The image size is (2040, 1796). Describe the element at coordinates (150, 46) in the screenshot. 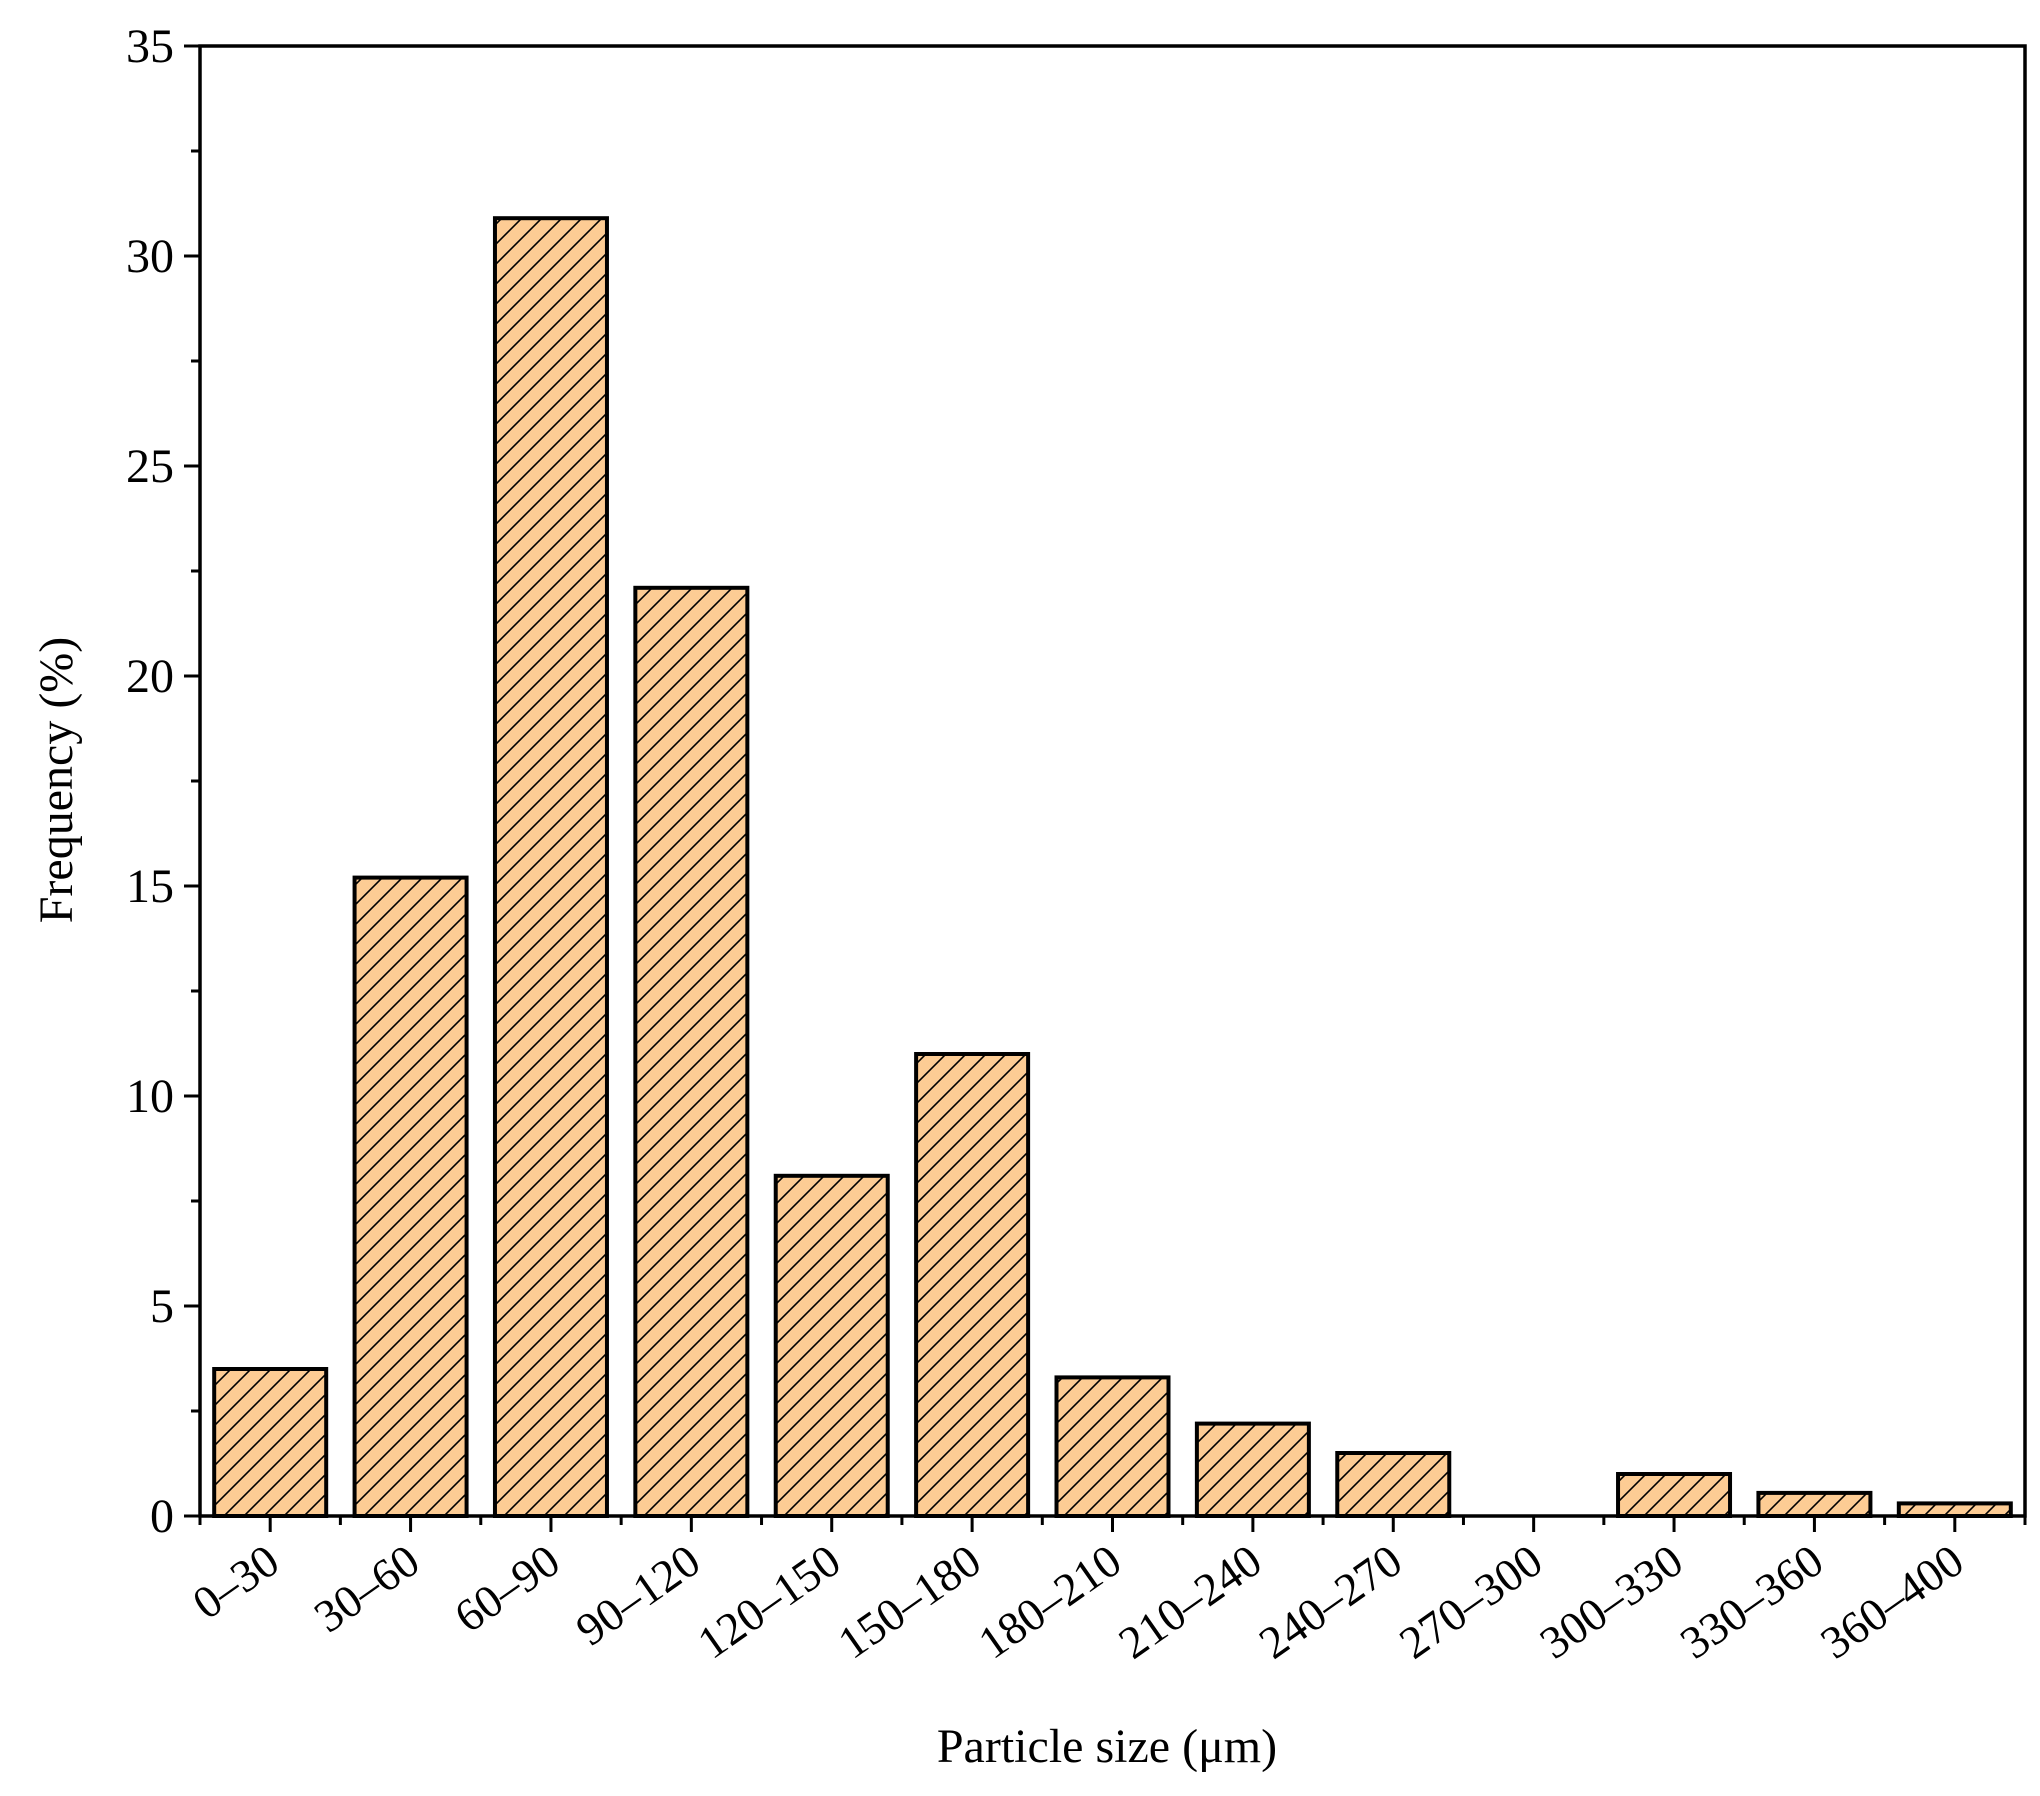

I see `y-tick-label: 35` at that location.